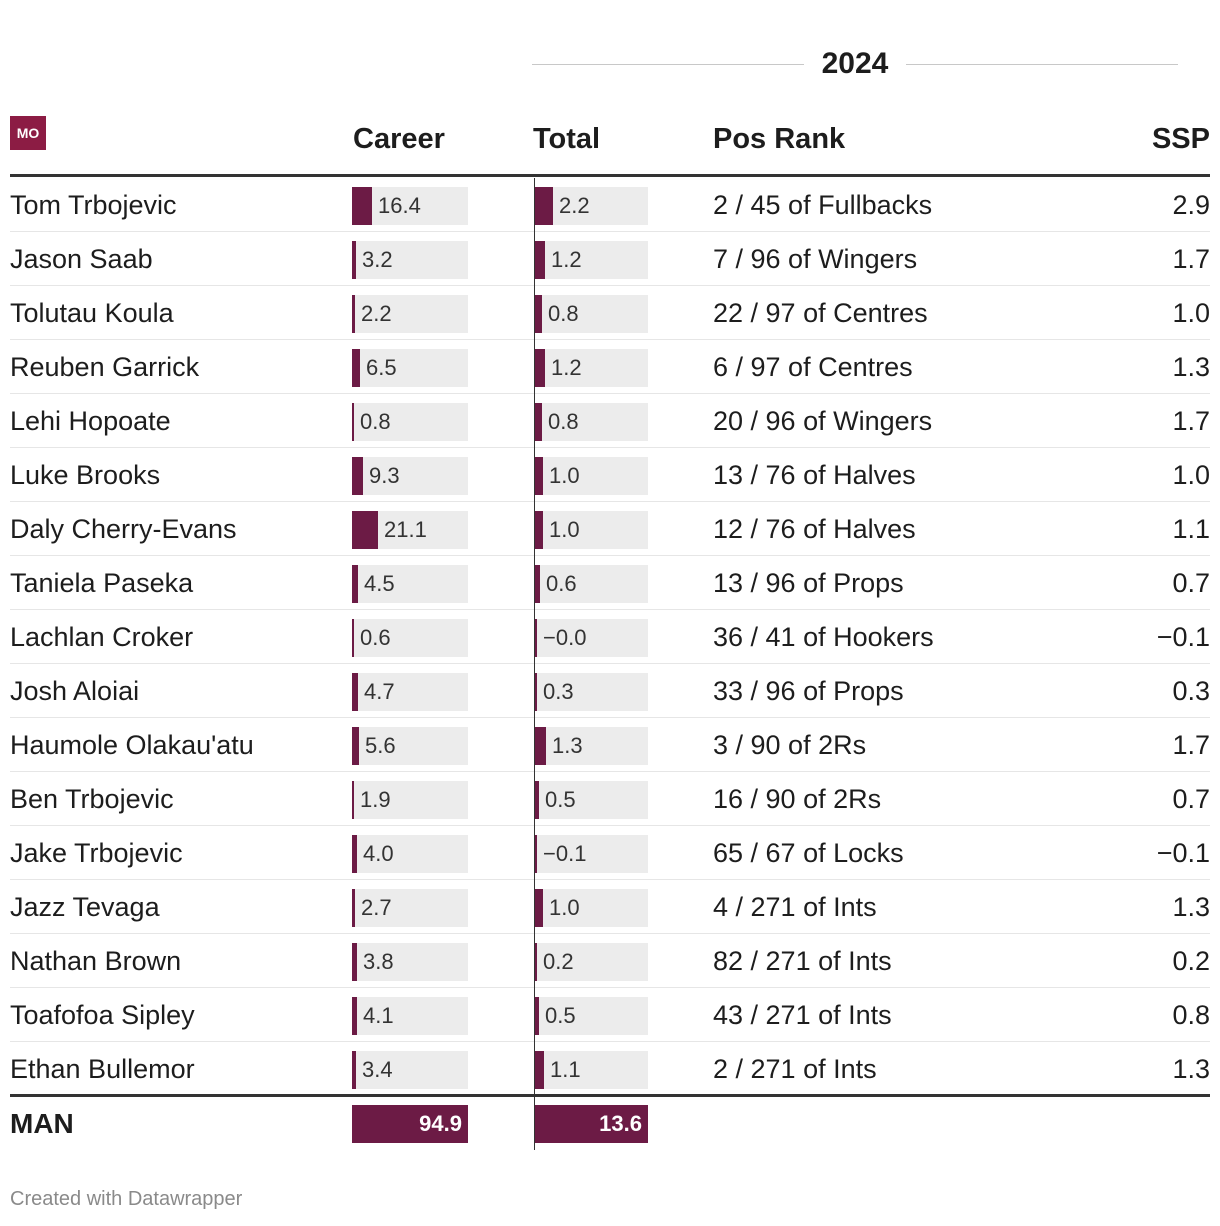 The image size is (1220, 1226). What do you see at coordinates (399, 139) in the screenshot?
I see `column-header-career: Career` at bounding box center [399, 139].